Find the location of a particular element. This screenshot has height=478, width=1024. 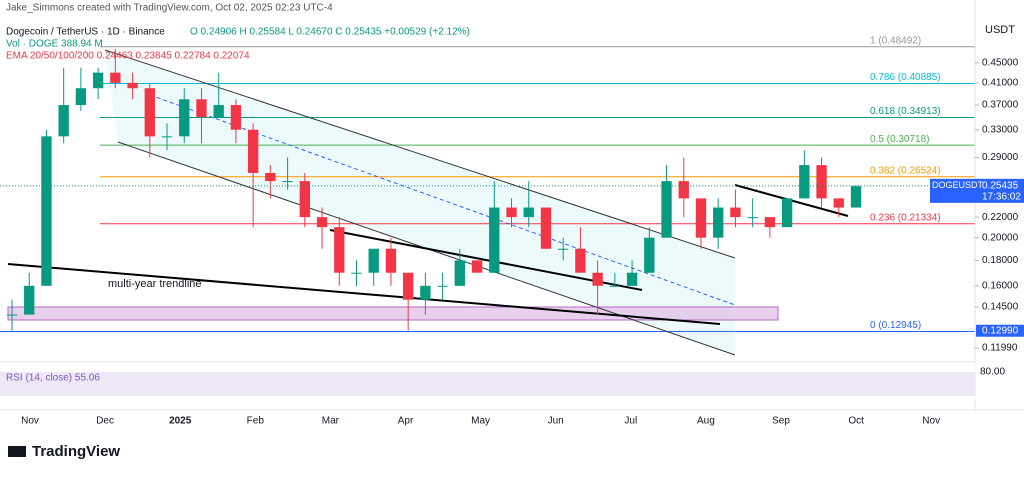

x-tick-label: Nov is located at coordinates (30, 421).